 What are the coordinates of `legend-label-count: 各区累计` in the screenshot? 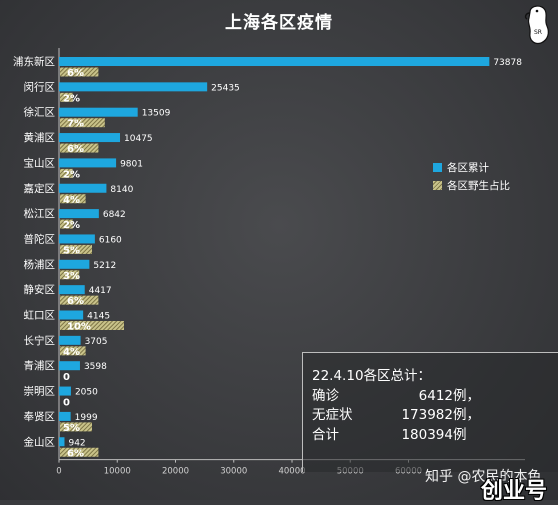 It's located at (468, 167).